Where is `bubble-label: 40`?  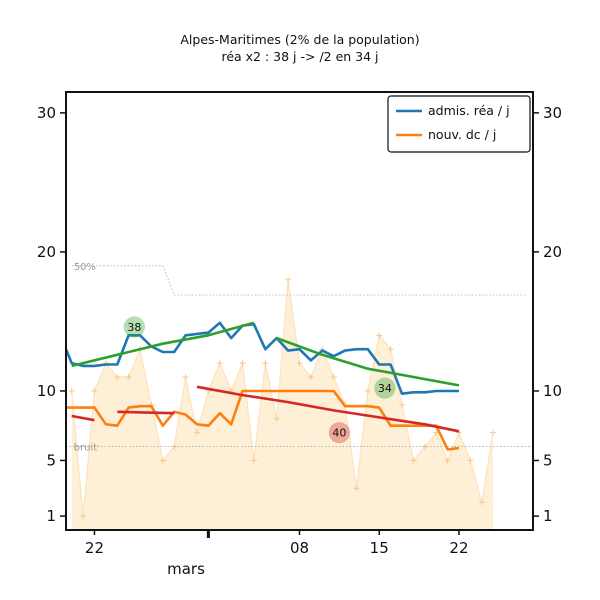
bubble-label: 40 is located at coordinates (339, 433).